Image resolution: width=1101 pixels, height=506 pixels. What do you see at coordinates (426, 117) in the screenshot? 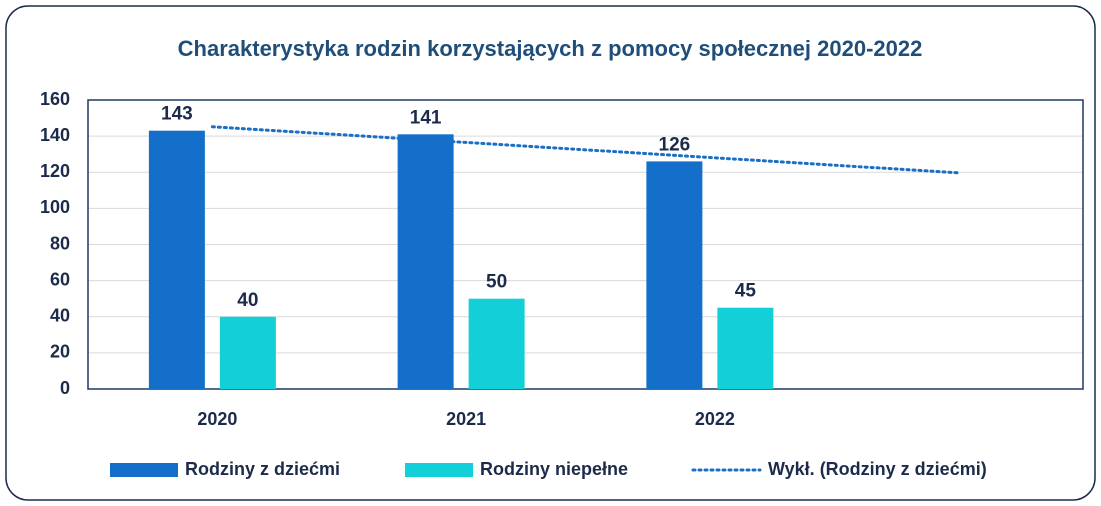
I see `data-label: 141` at bounding box center [426, 117].